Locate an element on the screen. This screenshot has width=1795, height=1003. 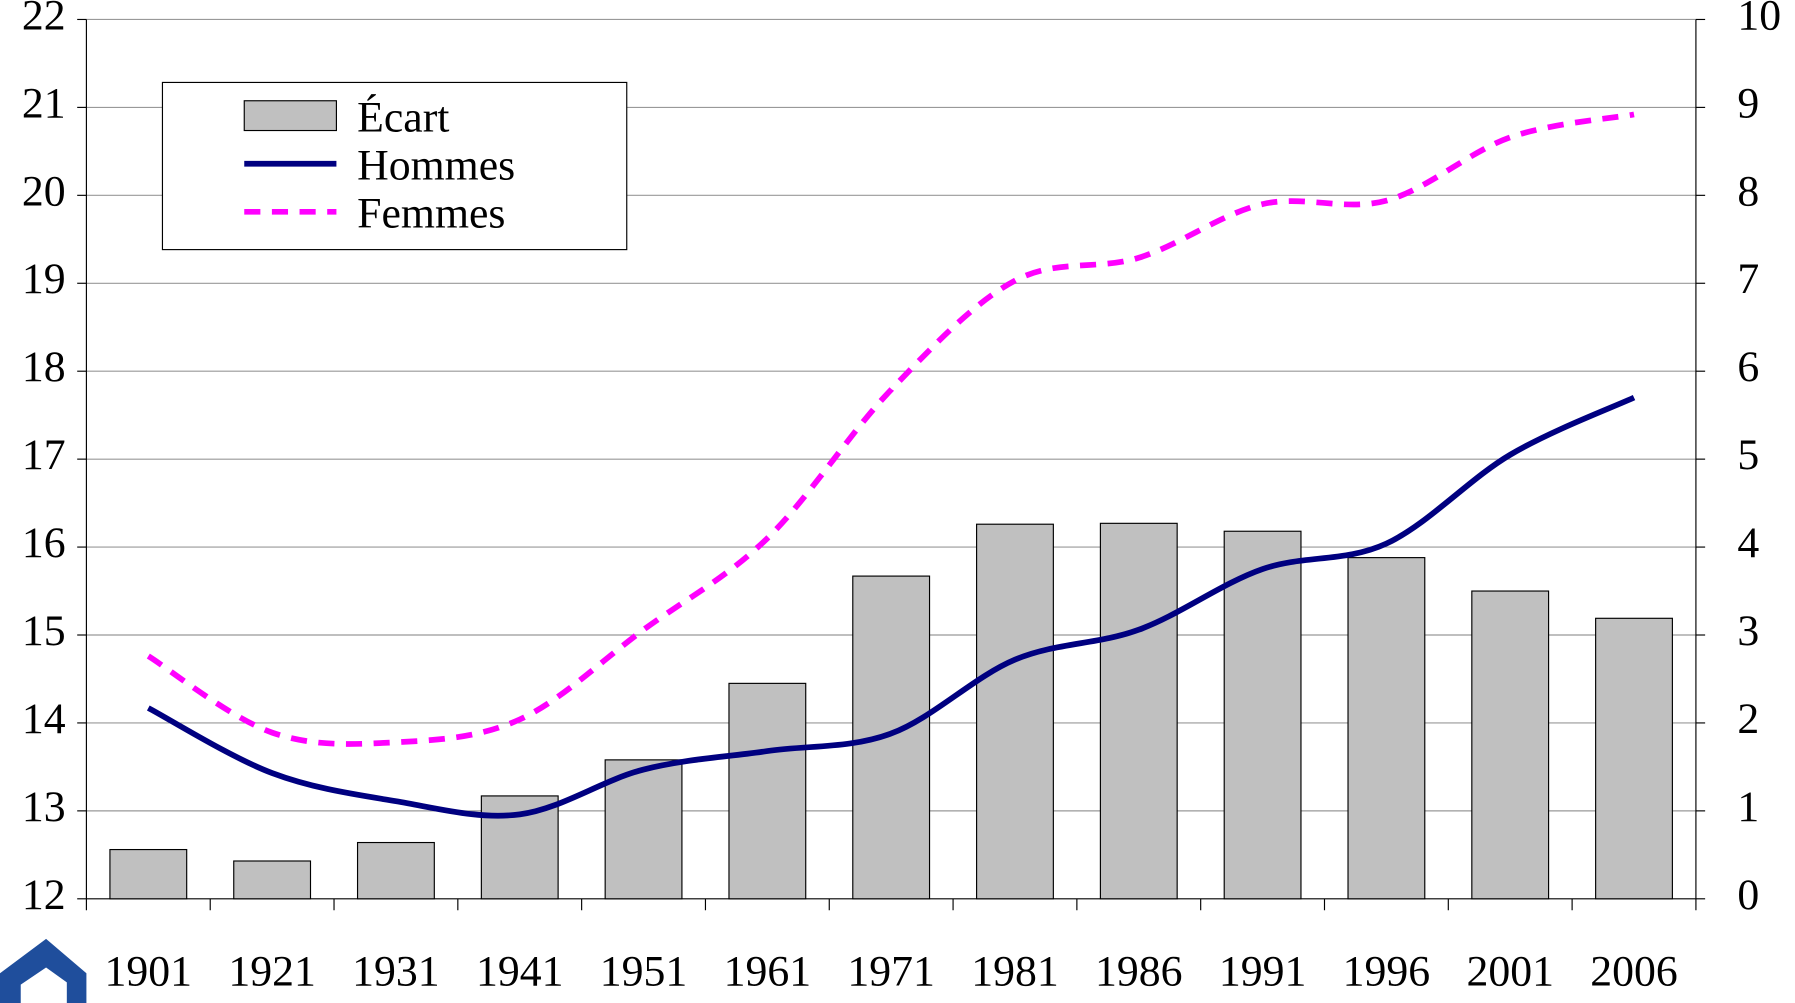
legend-label: Hommes is located at coordinates (436, 166).